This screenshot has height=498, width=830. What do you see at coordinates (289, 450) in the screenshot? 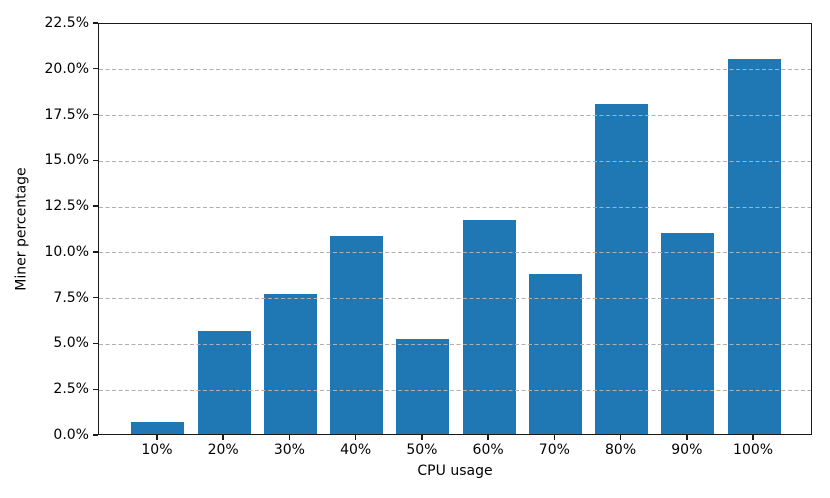
I see `x-tick-label: 30%` at bounding box center [289, 450].